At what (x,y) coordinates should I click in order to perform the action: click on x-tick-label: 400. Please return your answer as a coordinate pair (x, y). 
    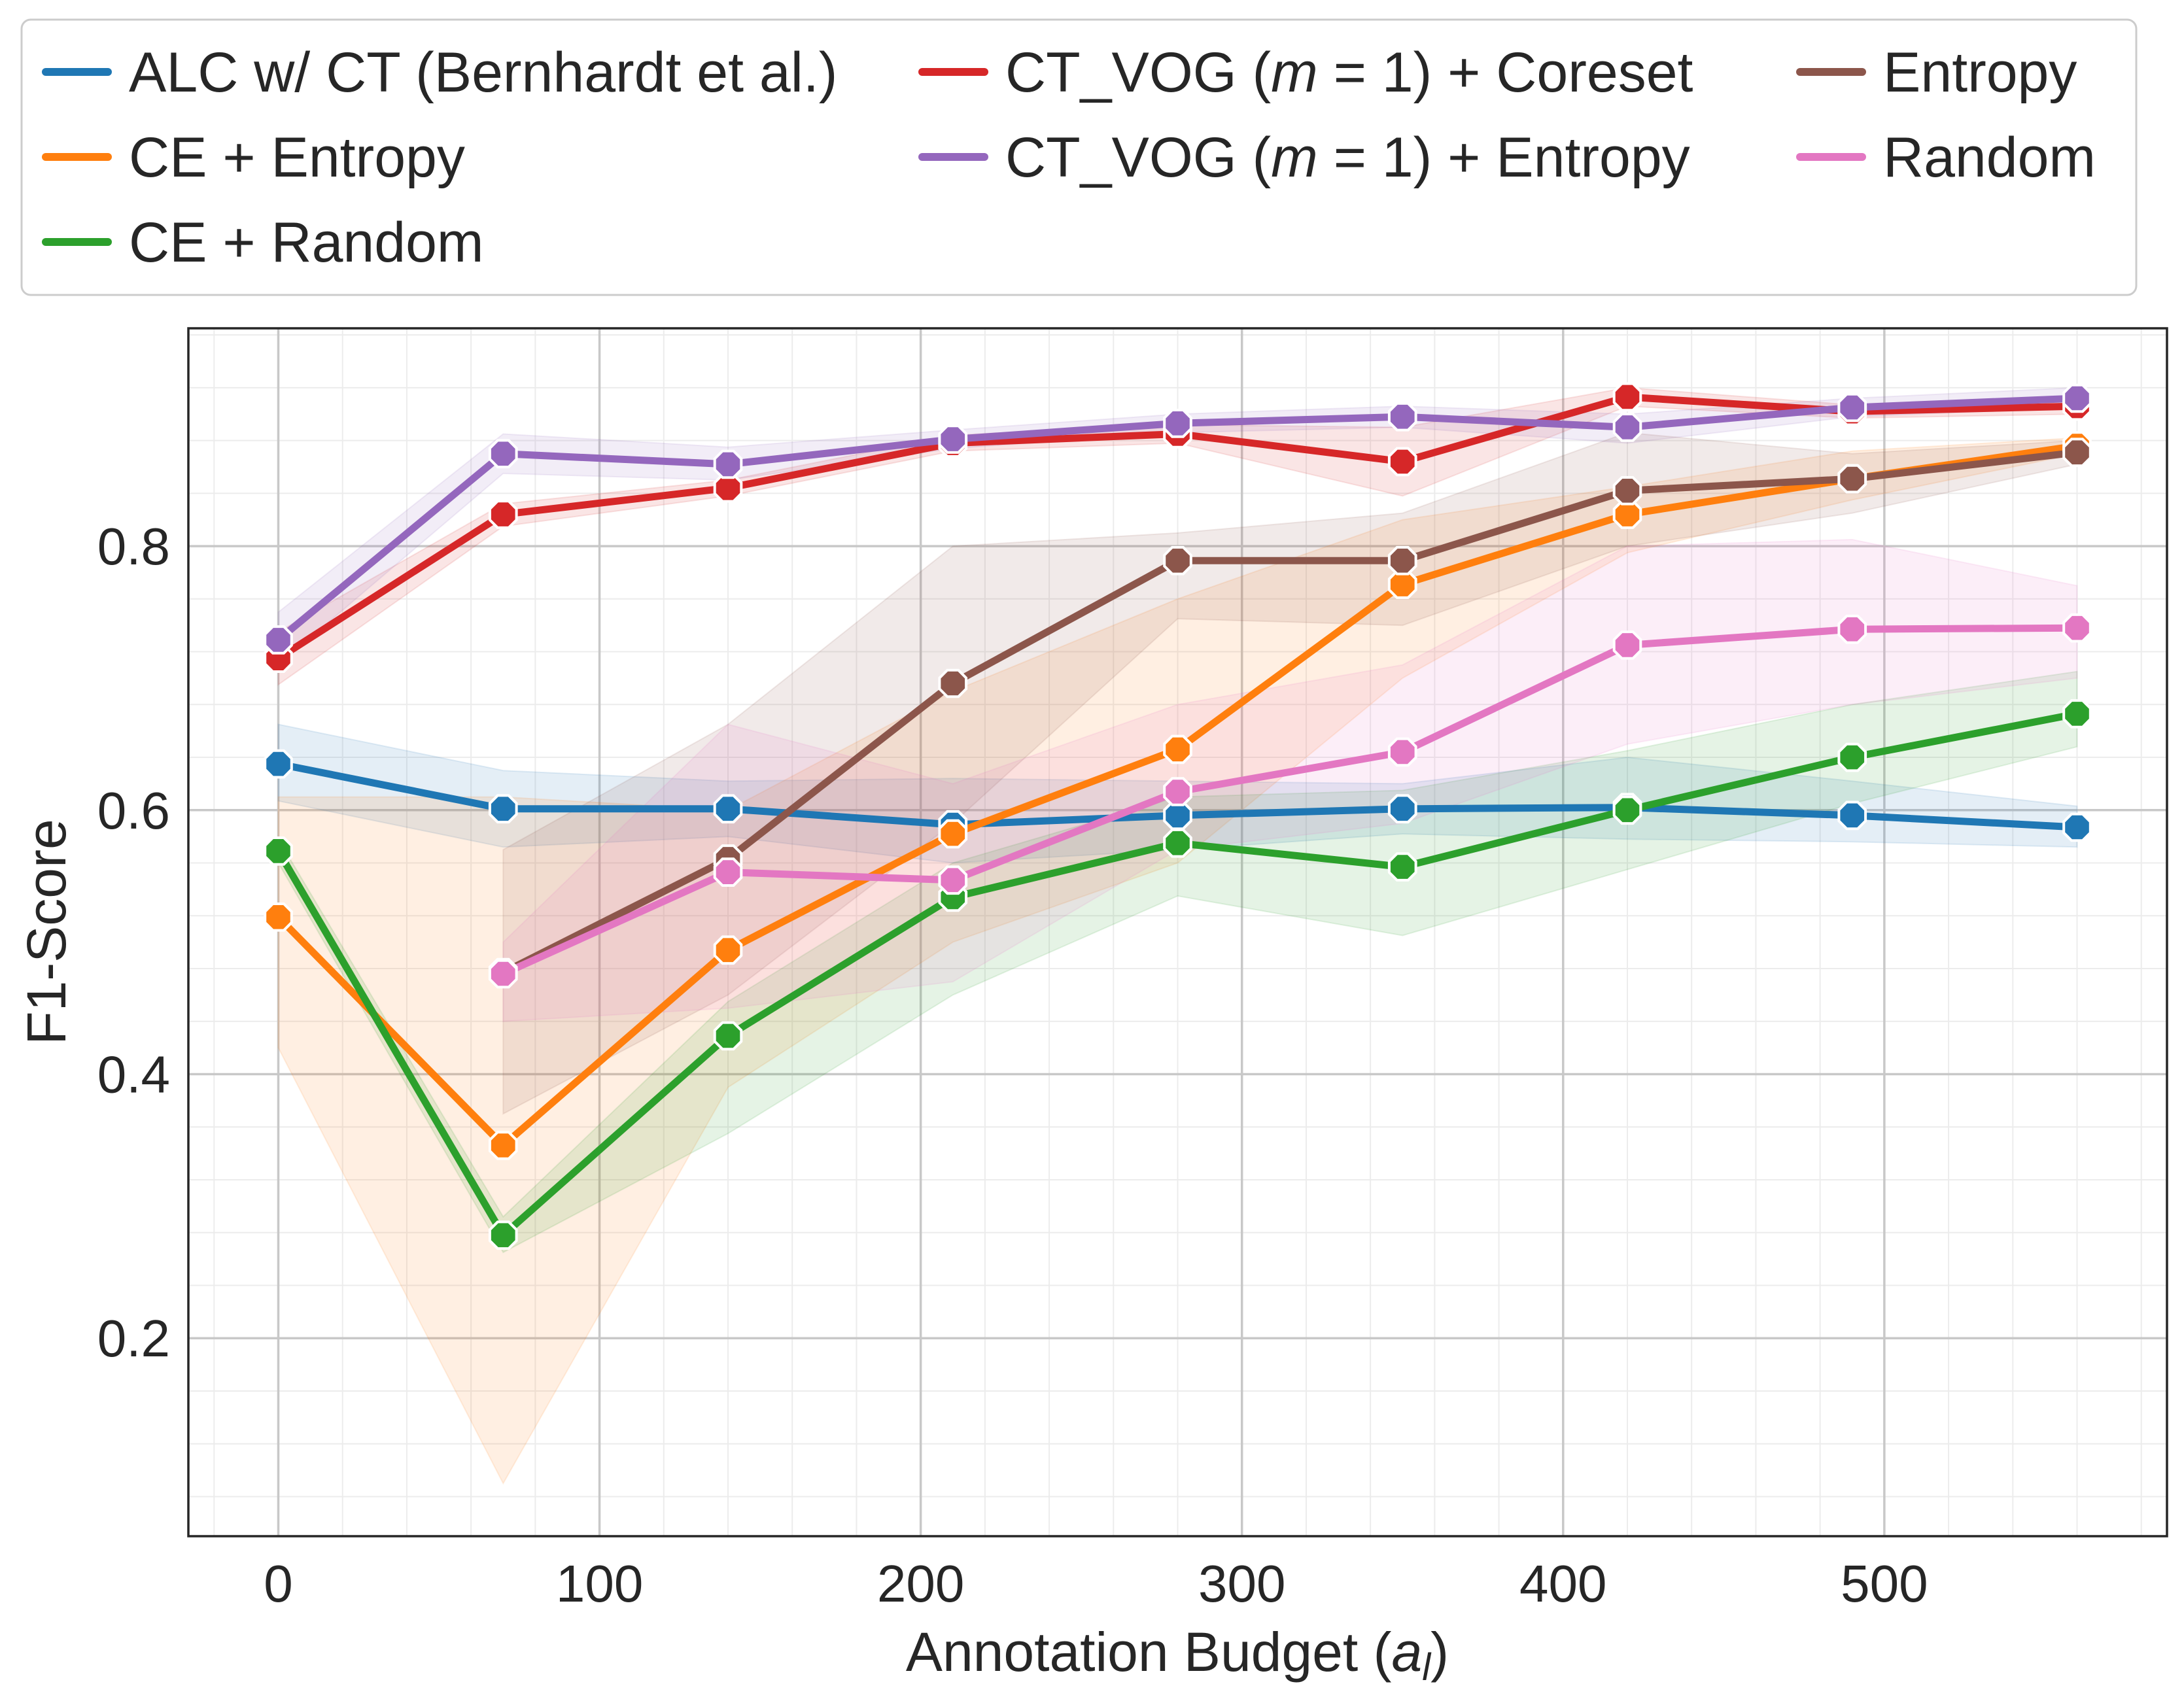
    Looking at the image, I should click on (1562, 1584).